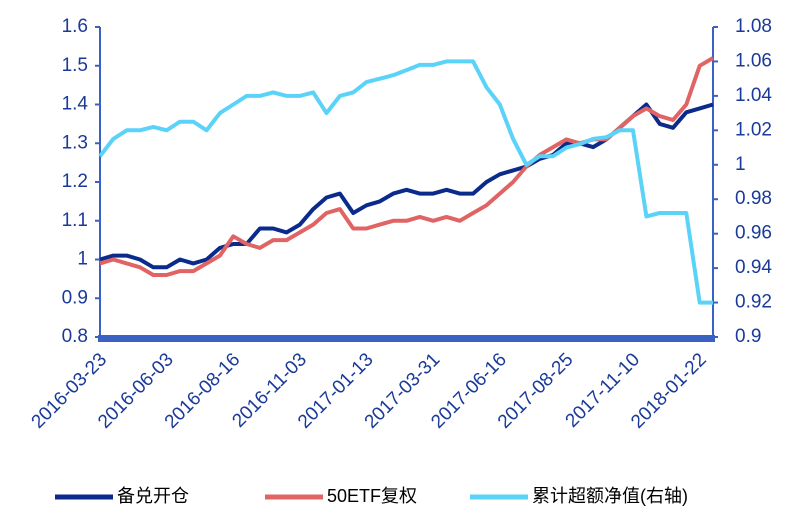 This screenshot has width=789, height=527. Describe the element at coordinates (75, 297) in the screenshot. I see `y-tick-label: 0.9` at that location.